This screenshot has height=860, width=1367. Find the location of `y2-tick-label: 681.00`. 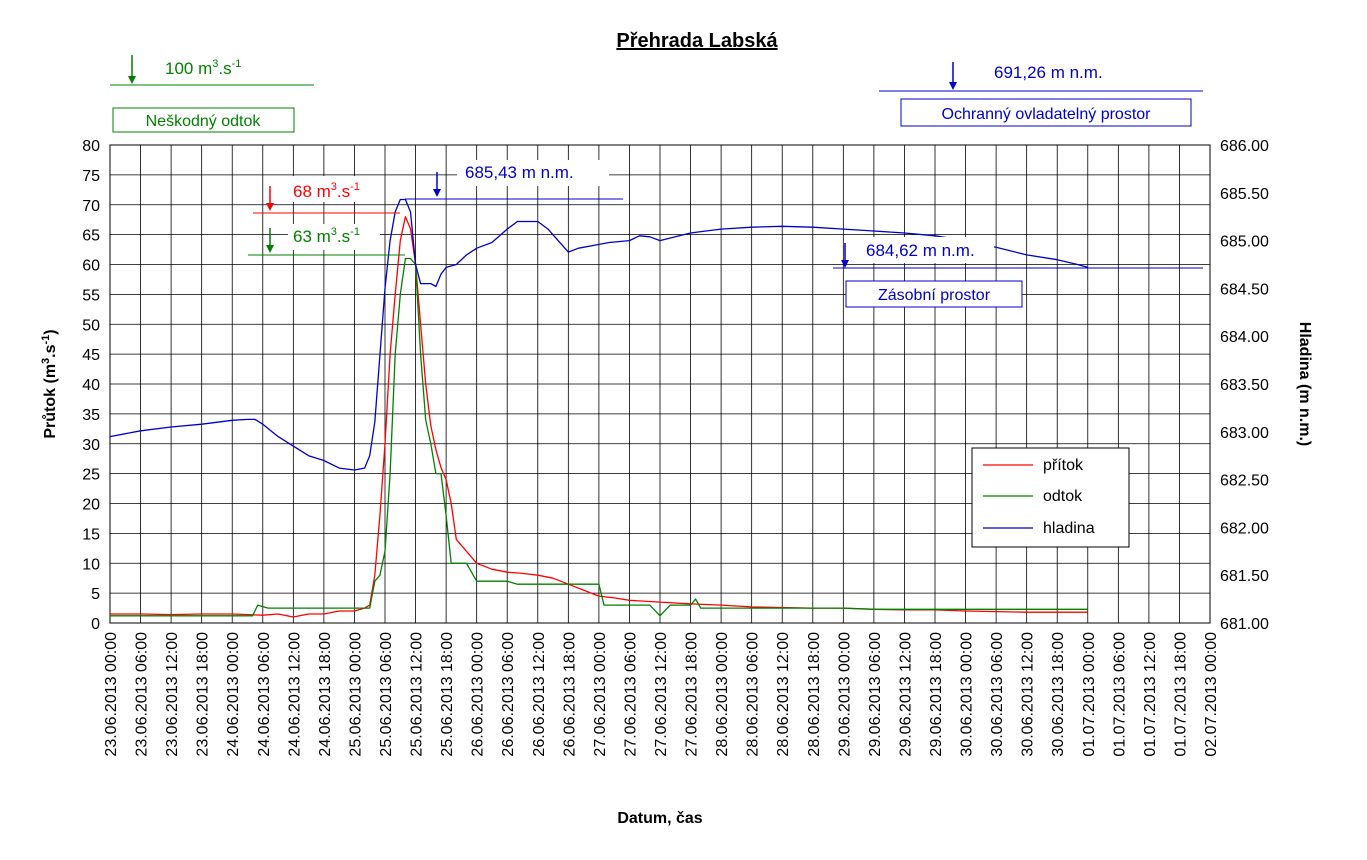

y2-tick-label: 681.00 is located at coordinates (1244, 624).